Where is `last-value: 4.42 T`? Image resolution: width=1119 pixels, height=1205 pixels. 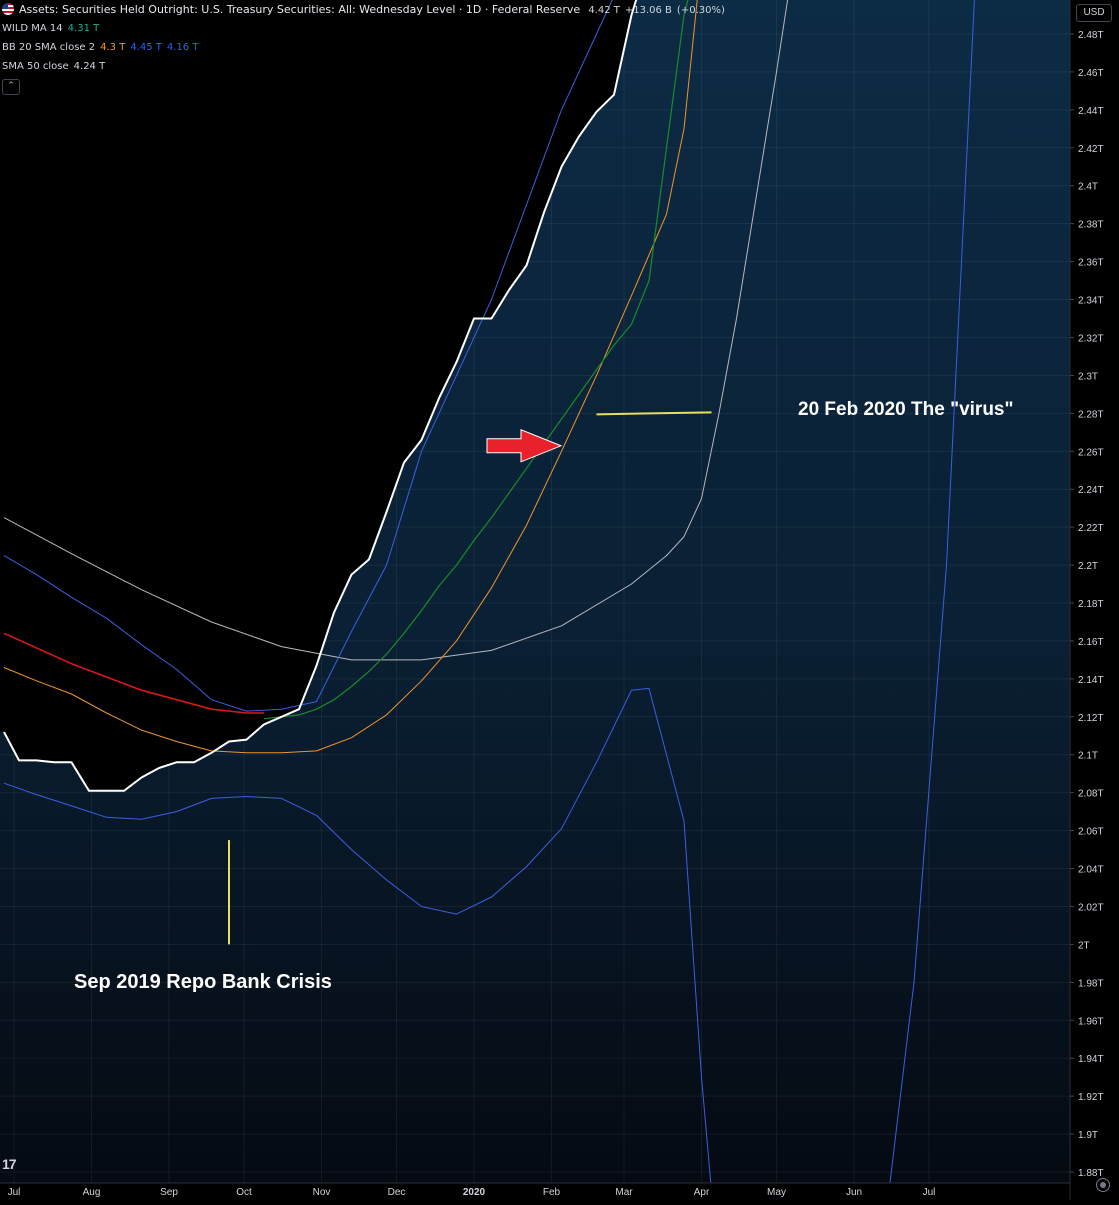
last-value: 4.42 T is located at coordinates (604, 10).